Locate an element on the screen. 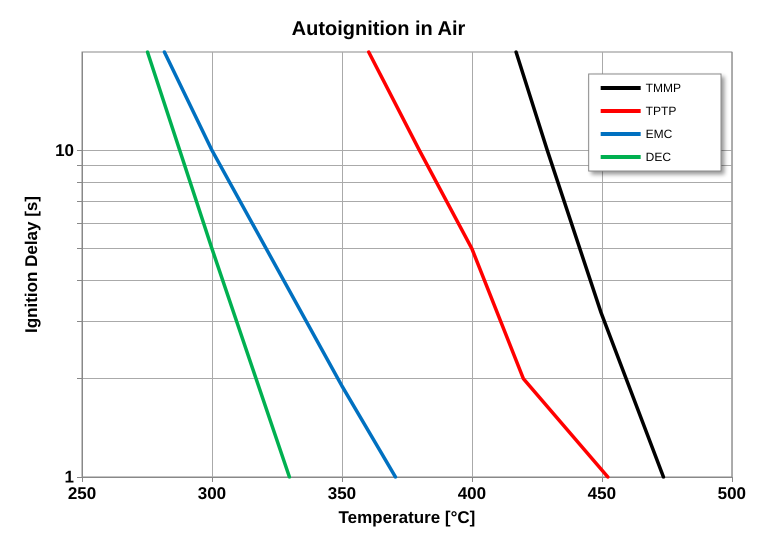 The image size is (757, 558). x-axis-title: Temperature [°C] is located at coordinates (407, 517).